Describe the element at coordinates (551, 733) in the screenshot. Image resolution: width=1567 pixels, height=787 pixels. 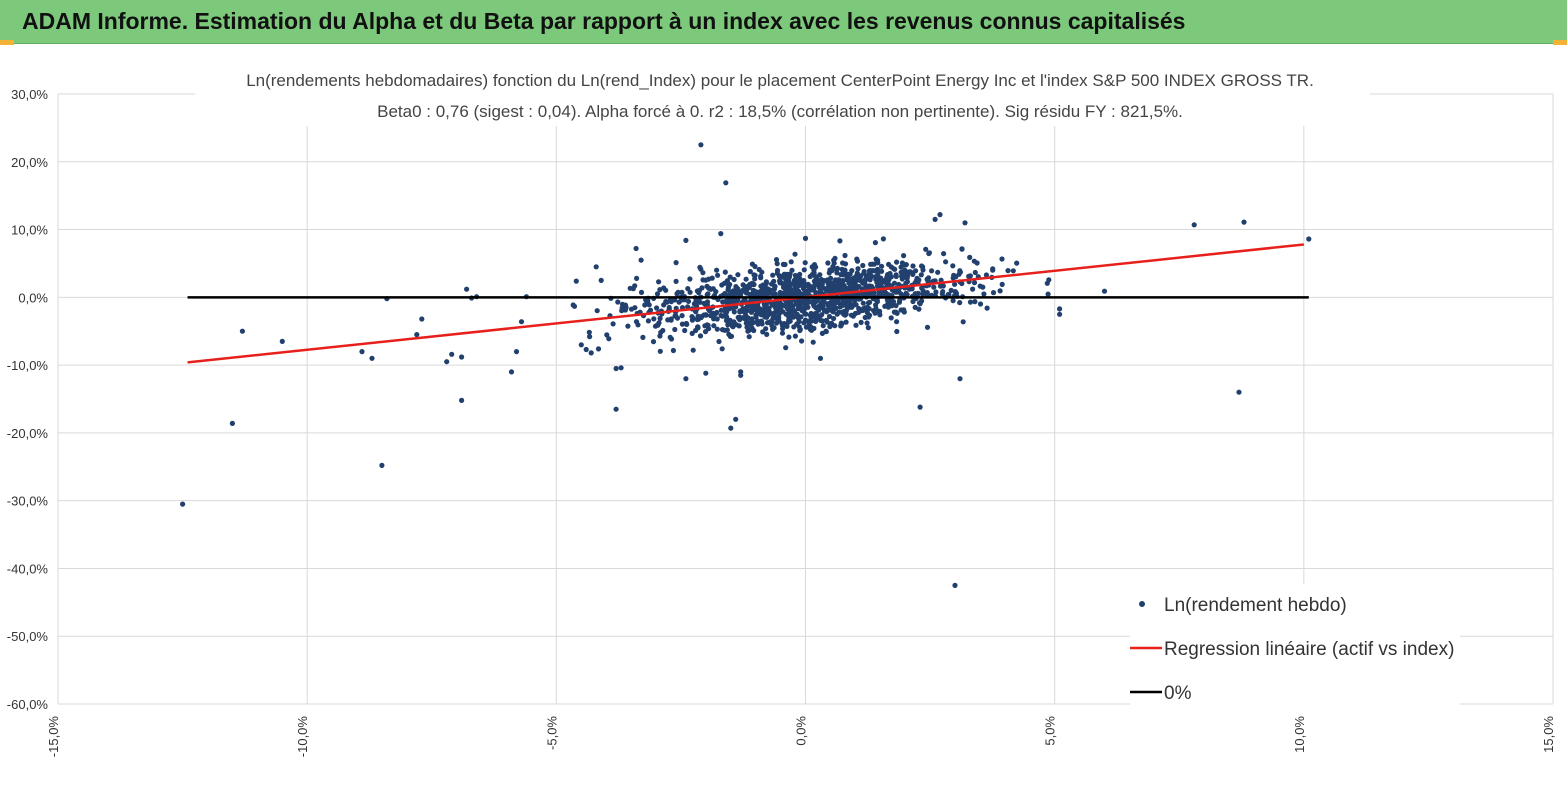
I see `x-tick-label: -5,0%` at that location.